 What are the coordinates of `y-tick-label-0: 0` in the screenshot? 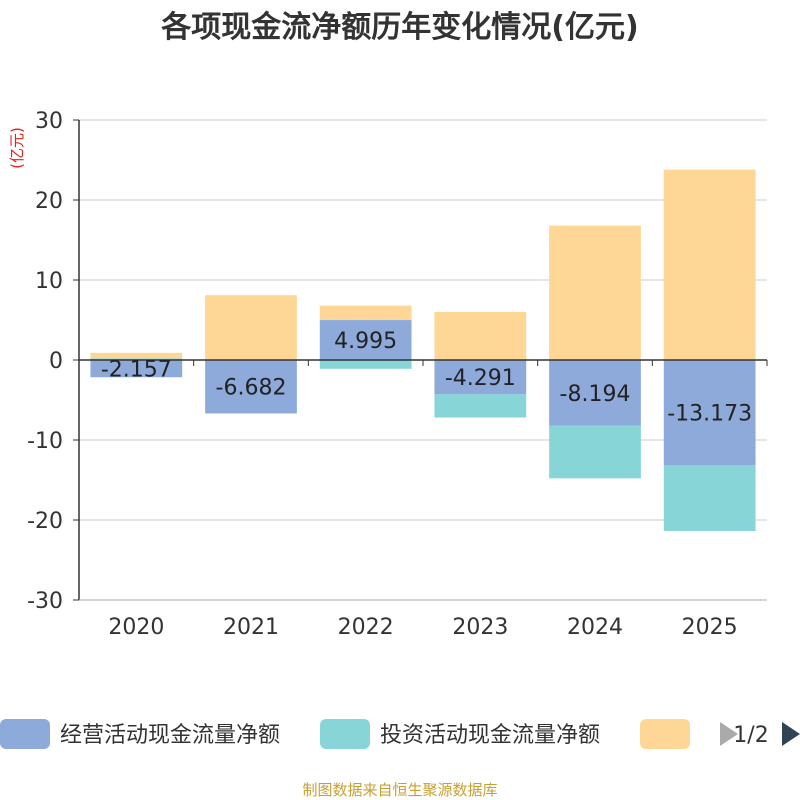 It's located at (56, 361).